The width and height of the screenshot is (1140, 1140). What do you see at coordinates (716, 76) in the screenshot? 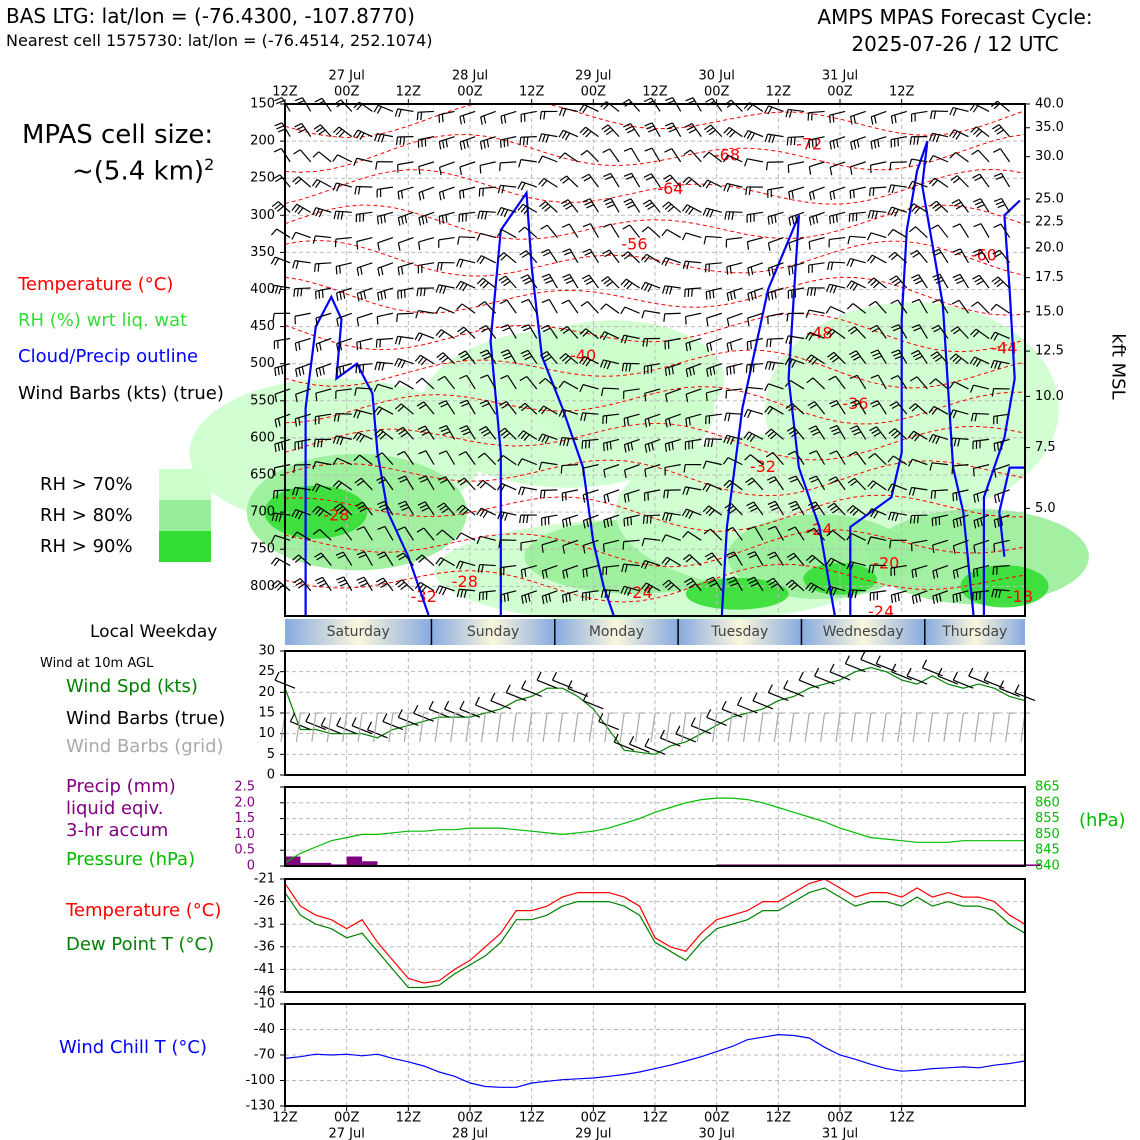
I see `top-date-label: 30 Jul` at bounding box center [716, 76].